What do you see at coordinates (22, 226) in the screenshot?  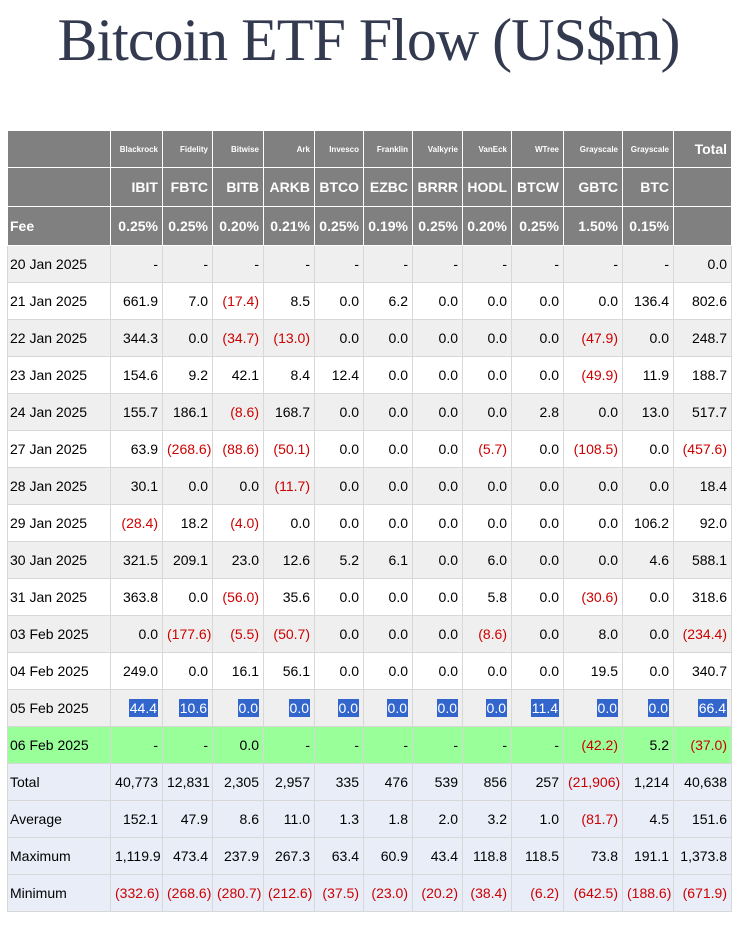 I see `fee-label-text: Fee` at bounding box center [22, 226].